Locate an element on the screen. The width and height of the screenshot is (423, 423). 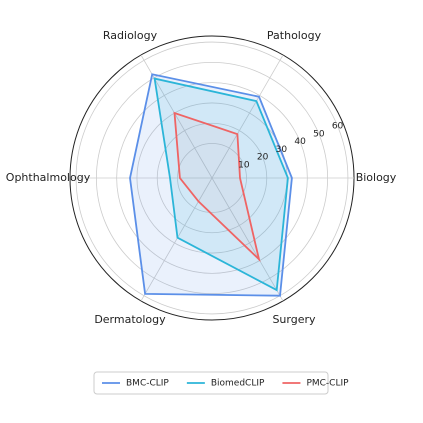
r-tick-label: 20 is located at coordinates (263, 158).